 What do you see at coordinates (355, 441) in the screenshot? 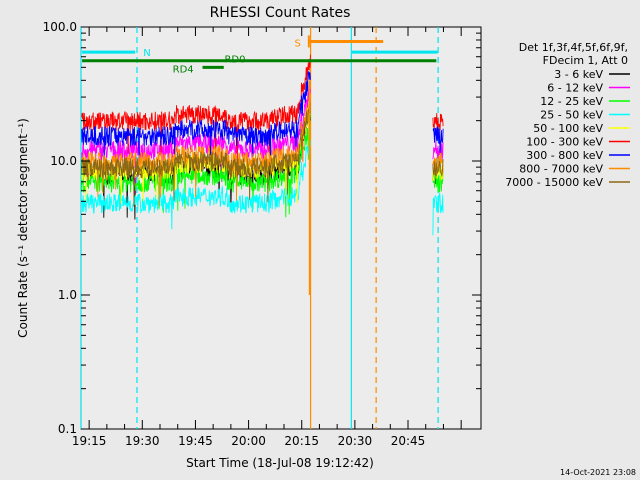
I see `x-tick-label: 20:30` at bounding box center [355, 441].